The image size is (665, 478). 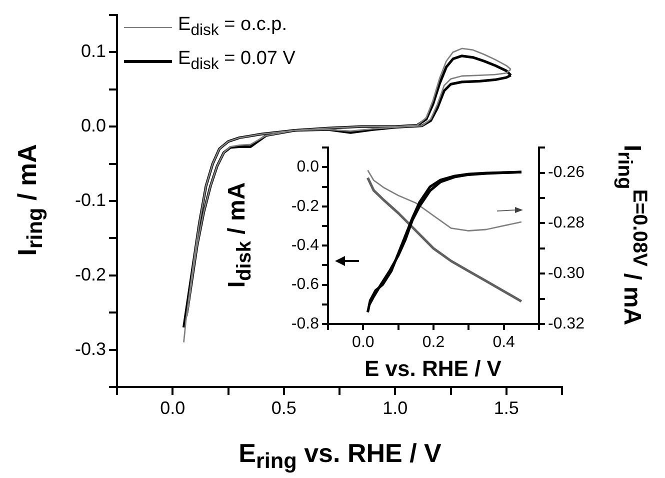 What do you see at coordinates (90, 200) in the screenshot?
I see `y-tick-label: -0.1` at bounding box center [90, 200].